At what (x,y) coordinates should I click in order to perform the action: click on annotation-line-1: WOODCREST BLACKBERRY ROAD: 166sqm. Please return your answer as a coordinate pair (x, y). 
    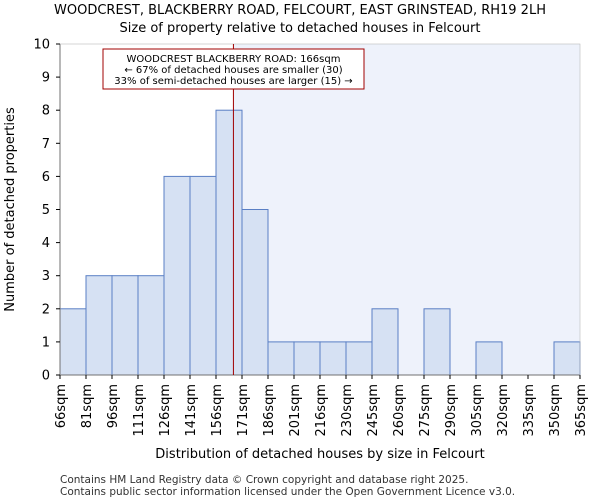
    Looking at the image, I should click on (234, 59).